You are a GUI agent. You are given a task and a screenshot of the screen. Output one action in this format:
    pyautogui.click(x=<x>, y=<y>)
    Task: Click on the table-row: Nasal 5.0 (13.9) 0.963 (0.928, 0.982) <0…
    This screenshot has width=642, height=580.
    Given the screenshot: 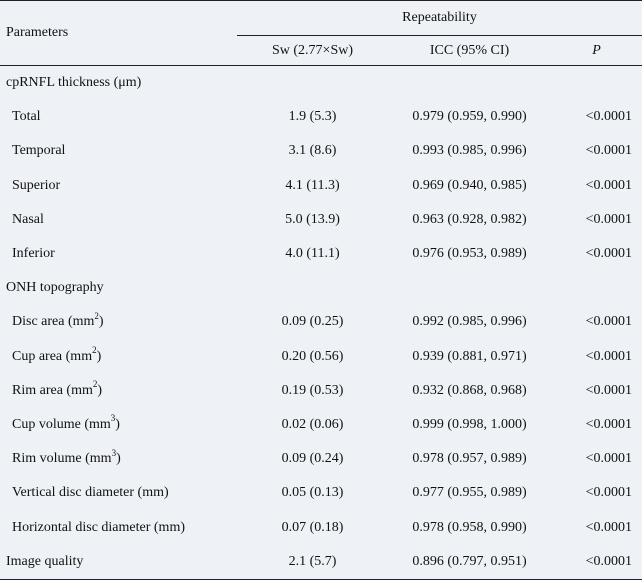 What is the action you would take?
    pyautogui.click(x=321, y=220)
    